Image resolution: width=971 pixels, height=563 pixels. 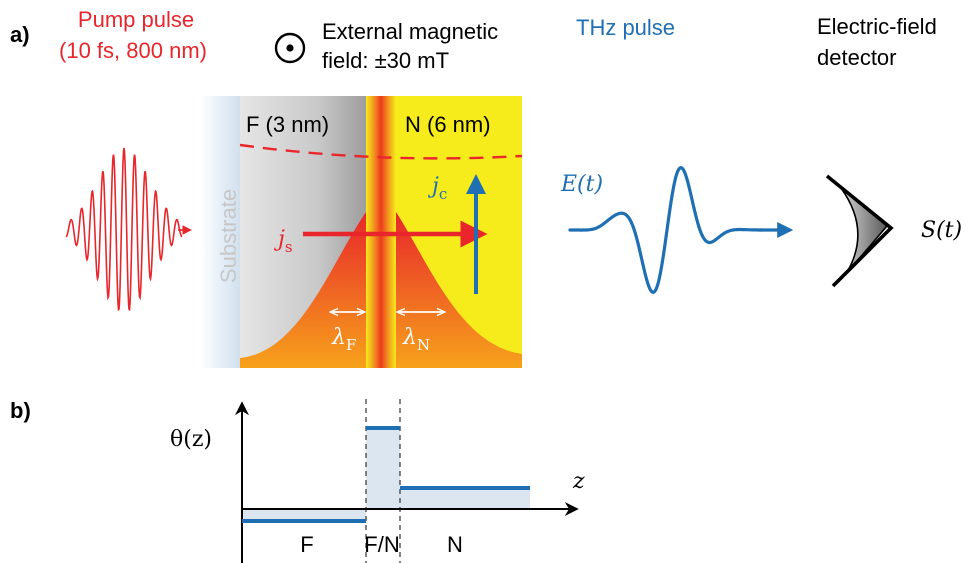 I want to click on profile-fill-interface, so click(x=383, y=468).